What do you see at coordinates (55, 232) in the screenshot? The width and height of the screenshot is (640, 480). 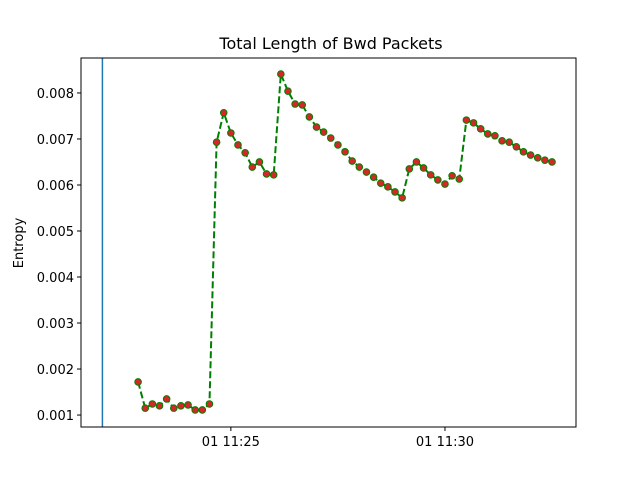 I see `y-tick-label: 0.005` at bounding box center [55, 232].